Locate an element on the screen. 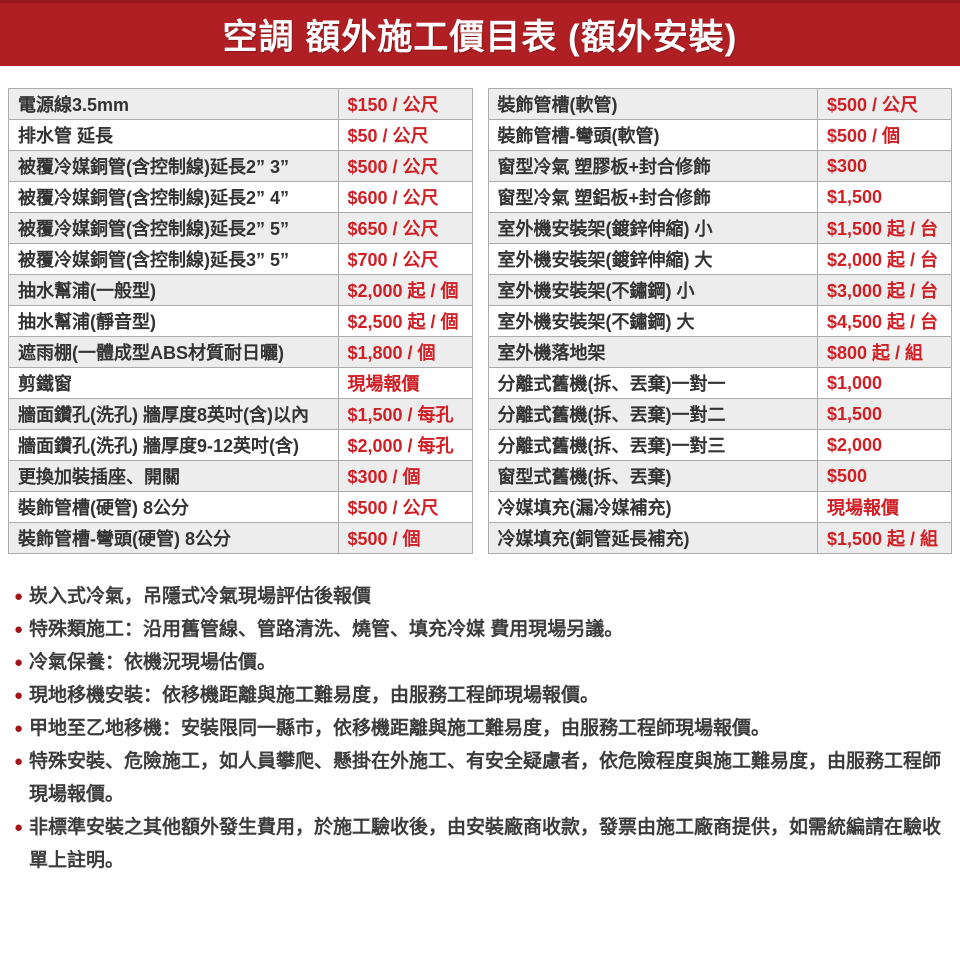  item-label: 裝飾管槽(硬管) 8公分 is located at coordinates (173, 507).